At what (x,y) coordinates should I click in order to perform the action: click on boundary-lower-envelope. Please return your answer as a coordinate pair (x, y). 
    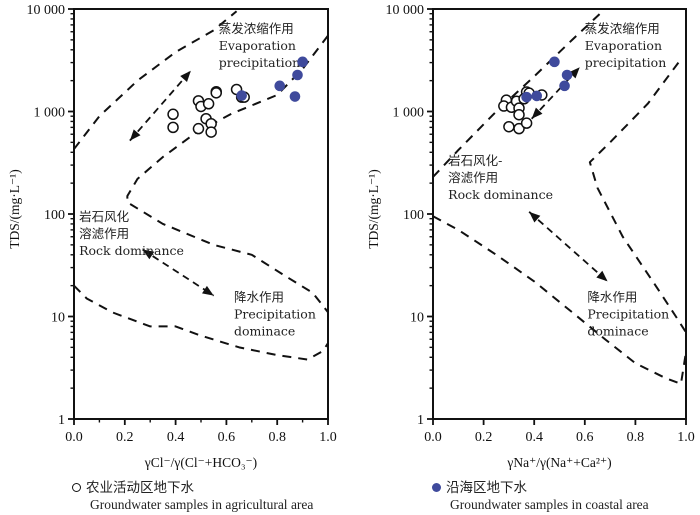
    Looking at the image, I should click on (559, 300).